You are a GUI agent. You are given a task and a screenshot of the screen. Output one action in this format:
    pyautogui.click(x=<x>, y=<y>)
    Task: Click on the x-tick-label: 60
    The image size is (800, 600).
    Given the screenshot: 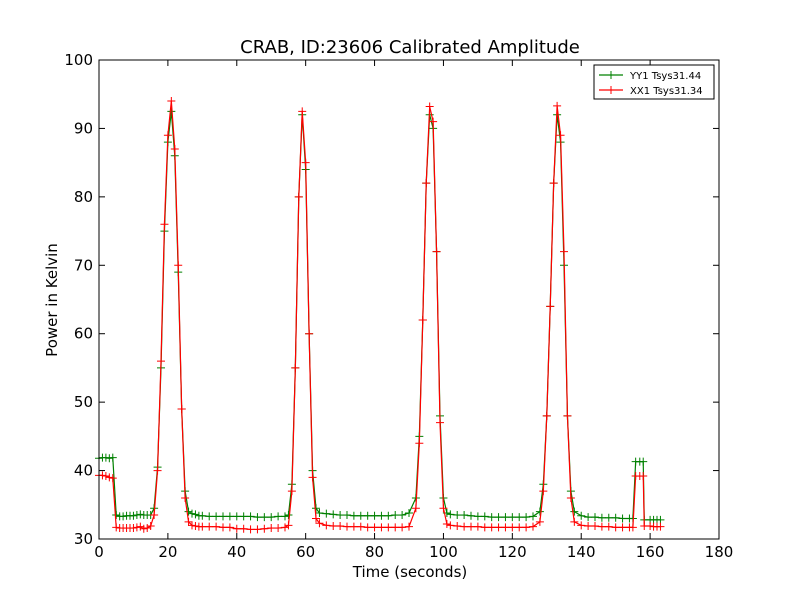 What is the action you would take?
    pyautogui.click(x=305, y=552)
    